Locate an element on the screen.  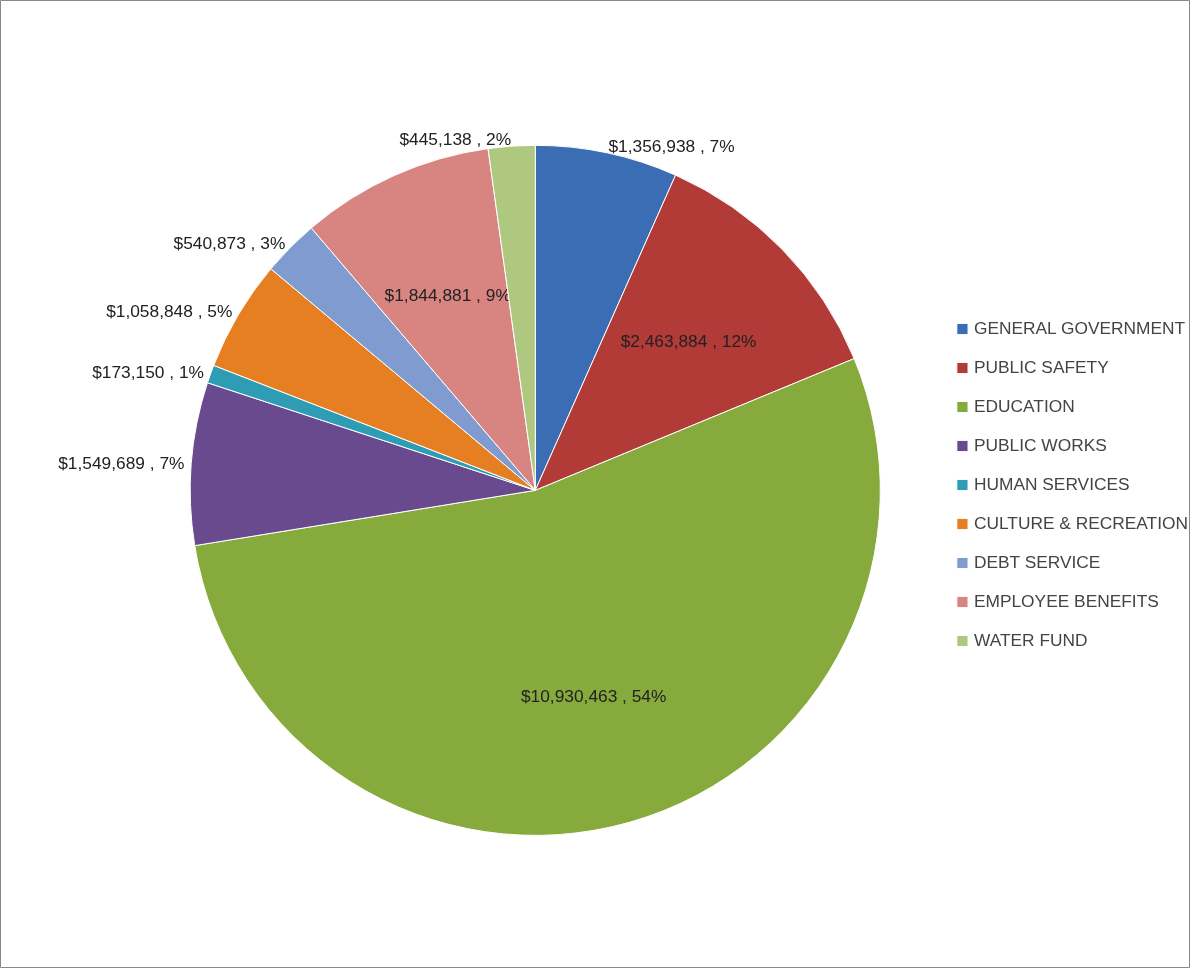
legend-label: EDUCATION is located at coordinates (1024, 406).